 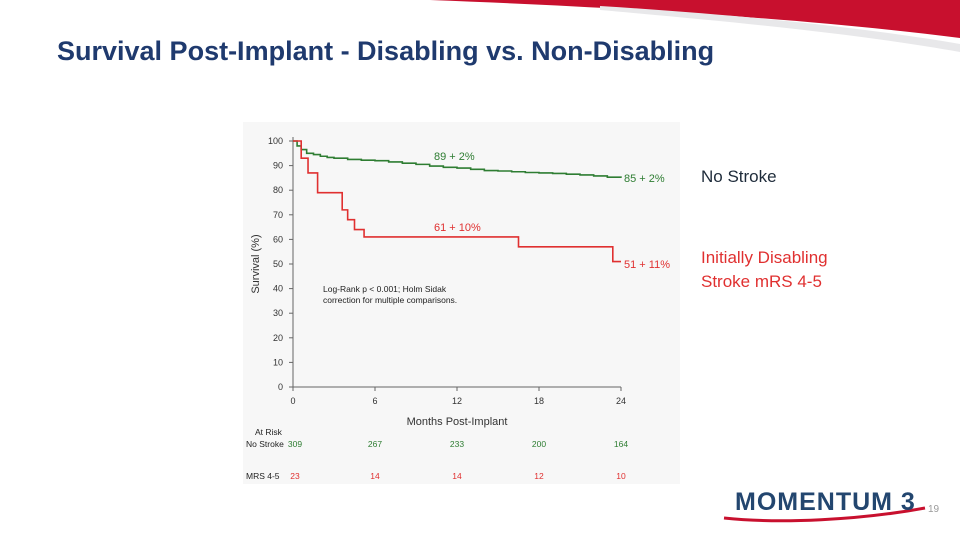 I want to click on y-tick-label: 30, so click(x=278, y=313).